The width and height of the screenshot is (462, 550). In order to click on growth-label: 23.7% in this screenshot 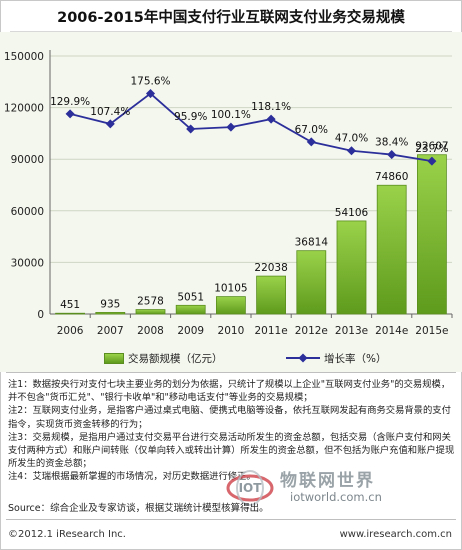, I will do `click(431, 149)`.